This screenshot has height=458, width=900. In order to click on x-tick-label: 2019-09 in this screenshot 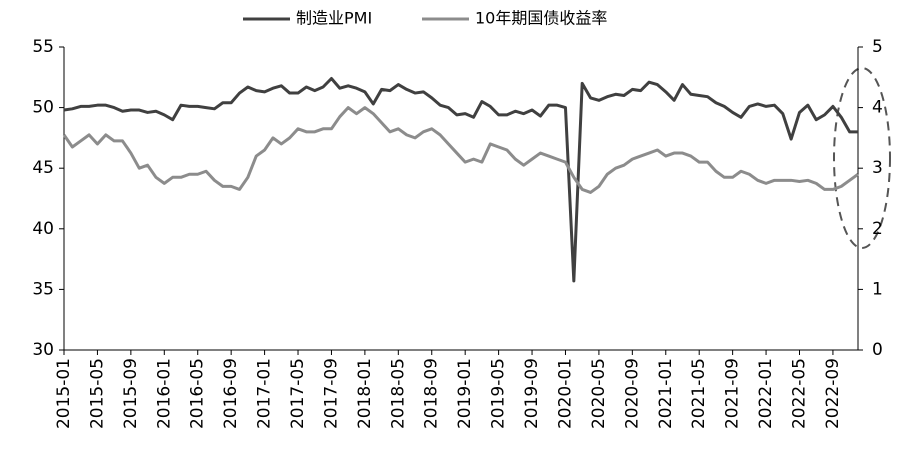, I will do `click(532, 393)`.